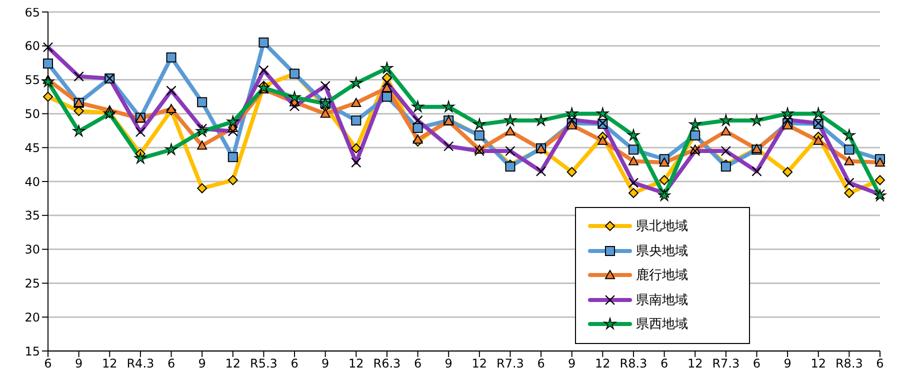  What do you see at coordinates (32, 215) in the screenshot?
I see `y-tick-label: 35` at bounding box center [32, 215].